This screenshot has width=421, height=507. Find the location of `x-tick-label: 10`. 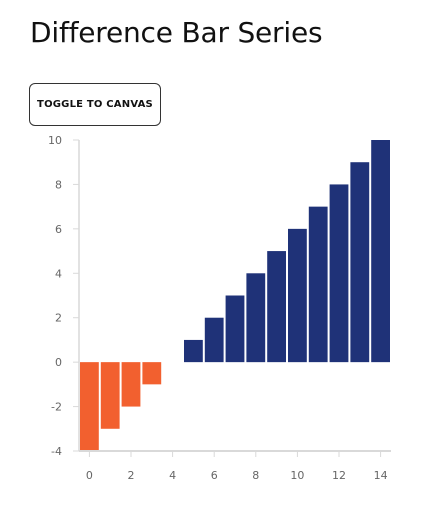

x-tick-label: 10 is located at coordinates (297, 475).